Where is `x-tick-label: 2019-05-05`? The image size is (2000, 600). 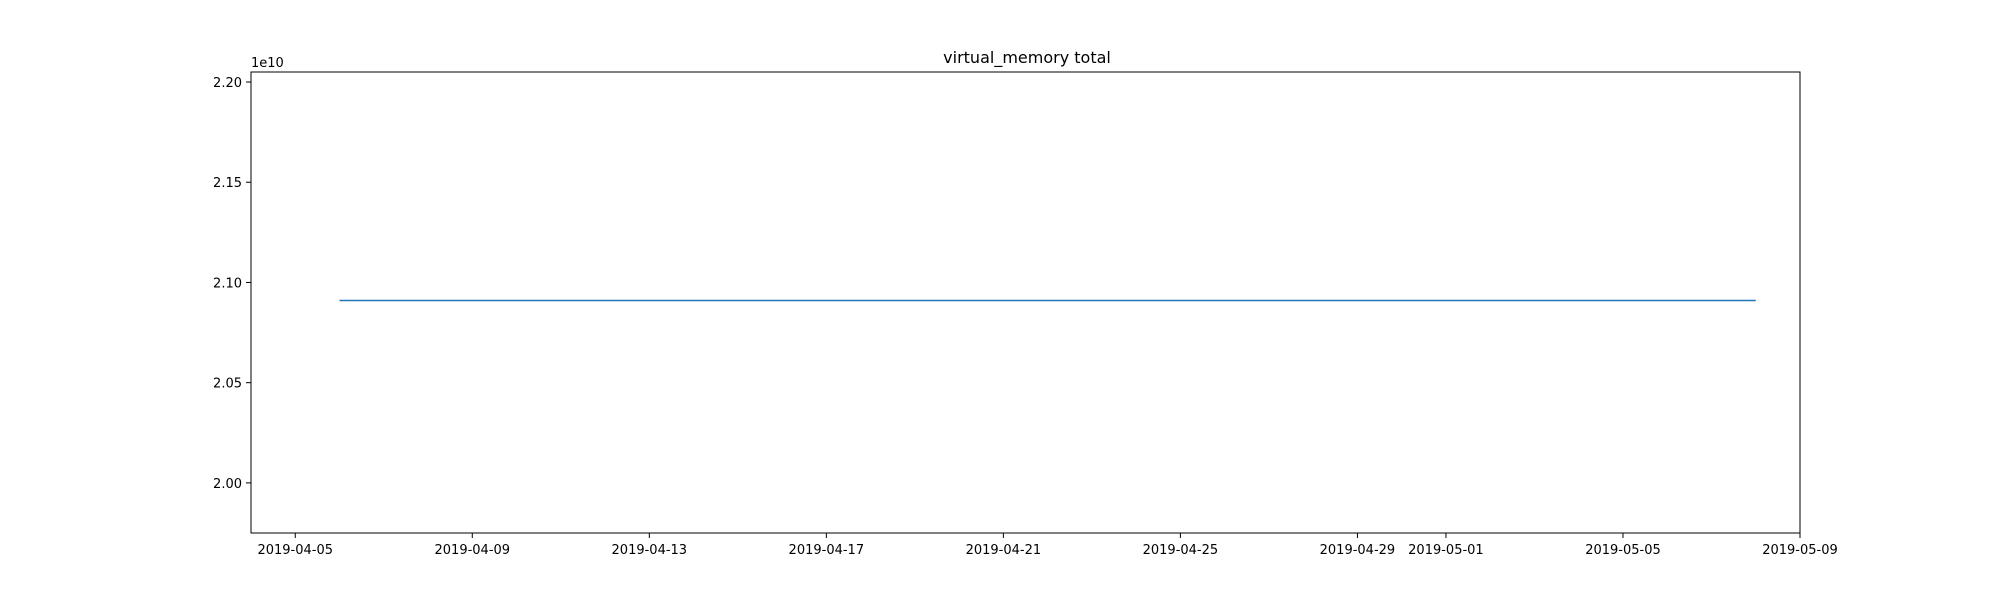 x-tick-label: 2019-05-05 is located at coordinates (1623, 550).